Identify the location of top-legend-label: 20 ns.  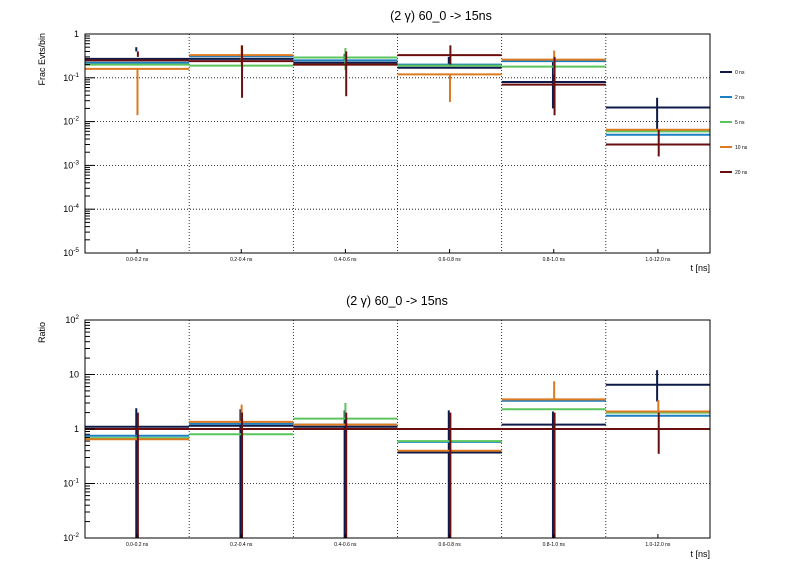
(741, 173).